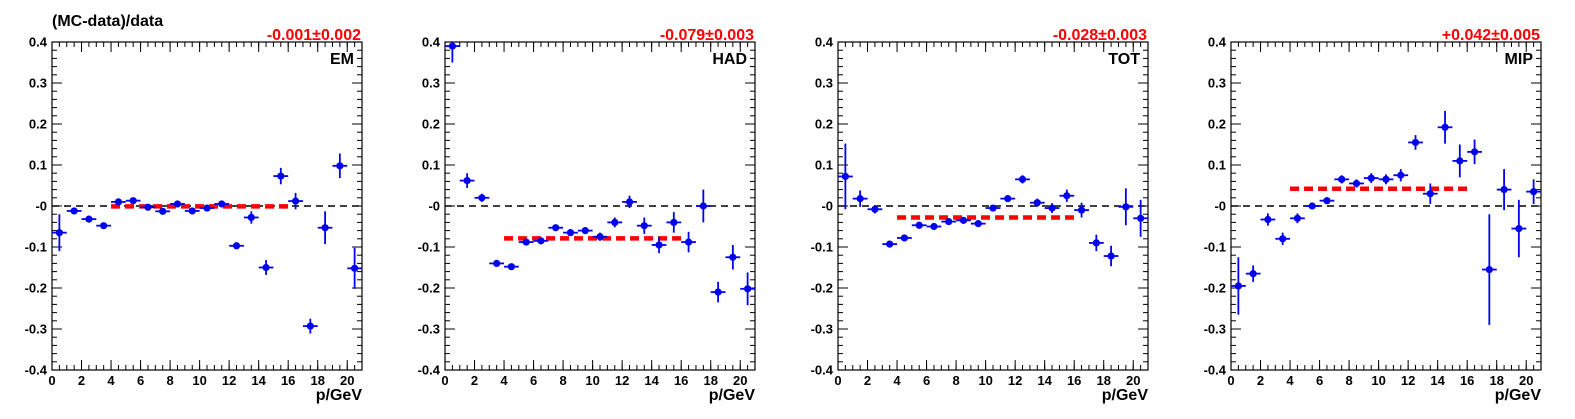 Image resolution: width=1575 pixels, height=419 pixels. I want to click on x-tick-label: 0, so click(837, 380).